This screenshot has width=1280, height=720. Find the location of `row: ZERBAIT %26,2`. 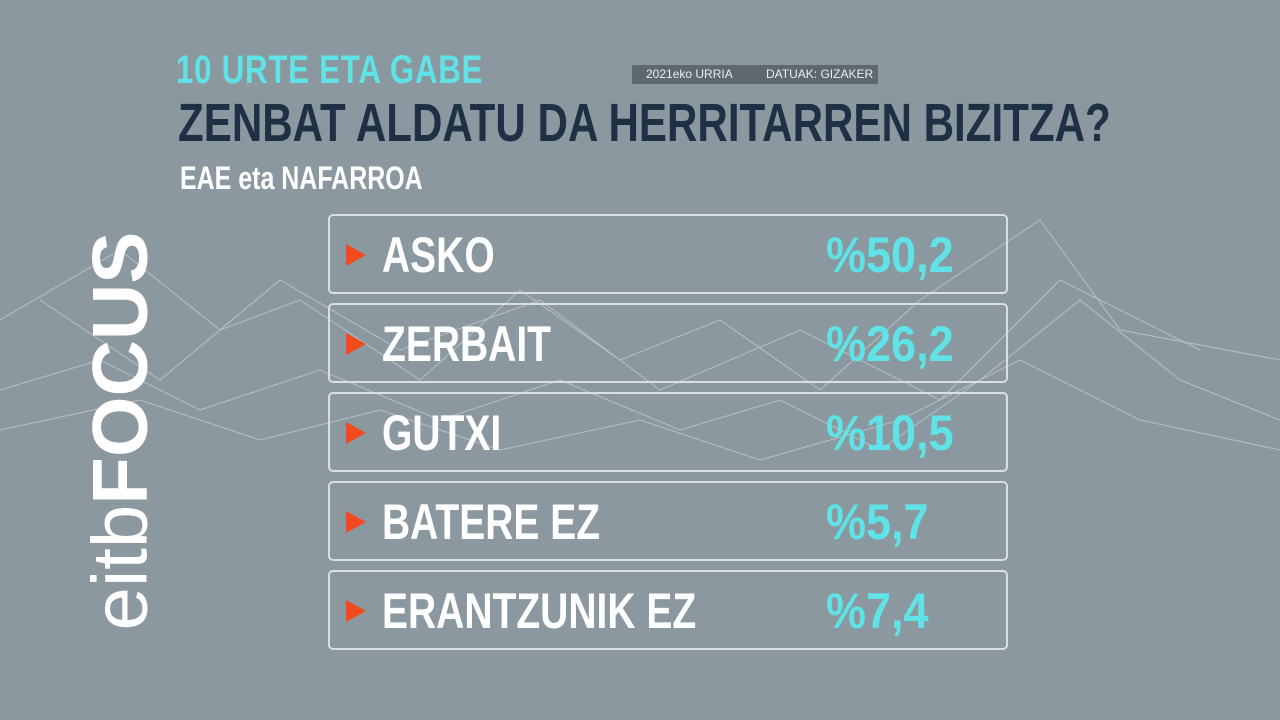

row: ZERBAIT %26,2 is located at coordinates (668, 343).